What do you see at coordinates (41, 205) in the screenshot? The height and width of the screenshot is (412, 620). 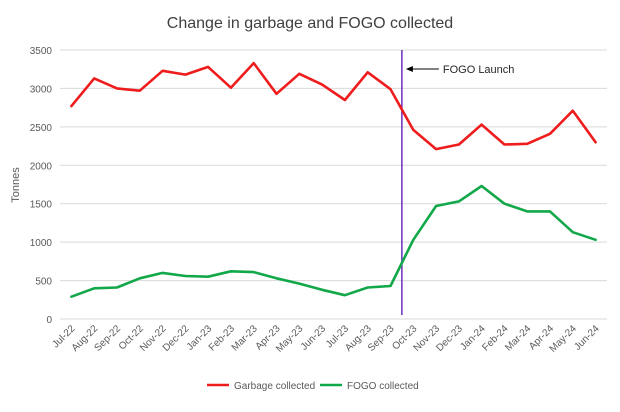 I see `y-tick-label: 1500` at bounding box center [41, 205].